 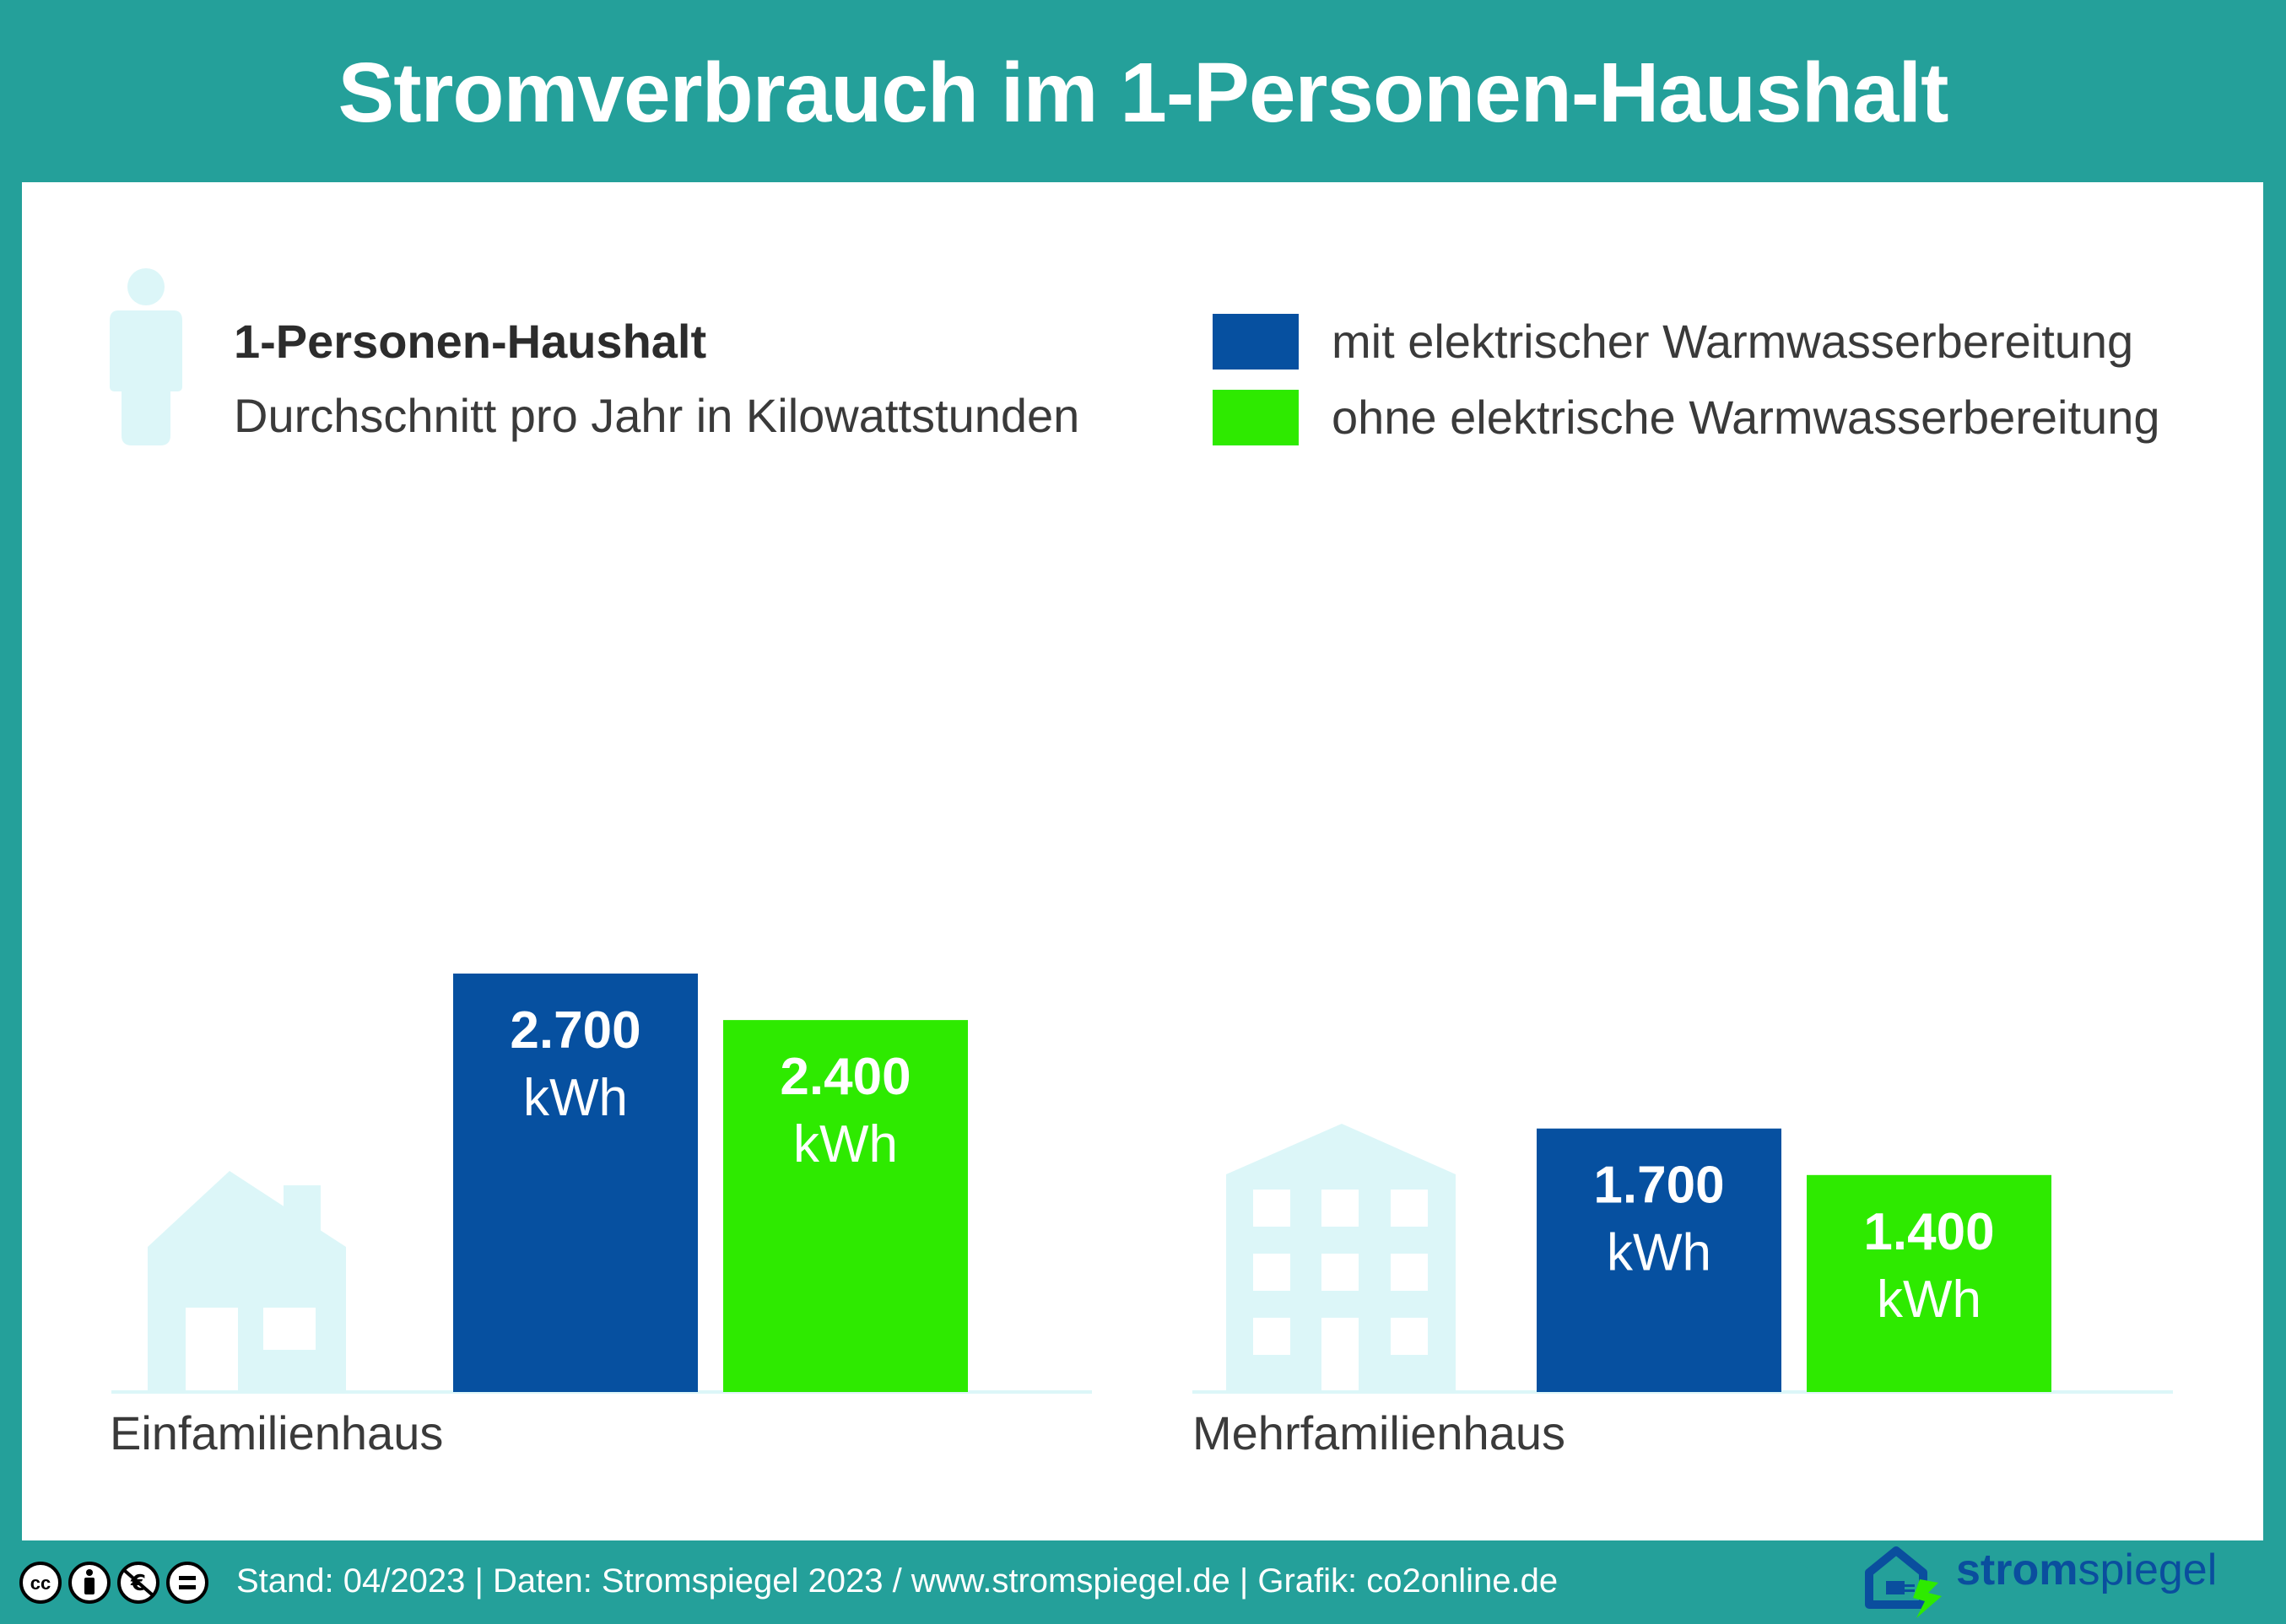 What do you see at coordinates (276, 1432) in the screenshot?
I see `category-label-einfamilienhaus: Einfamilienhaus` at bounding box center [276, 1432].